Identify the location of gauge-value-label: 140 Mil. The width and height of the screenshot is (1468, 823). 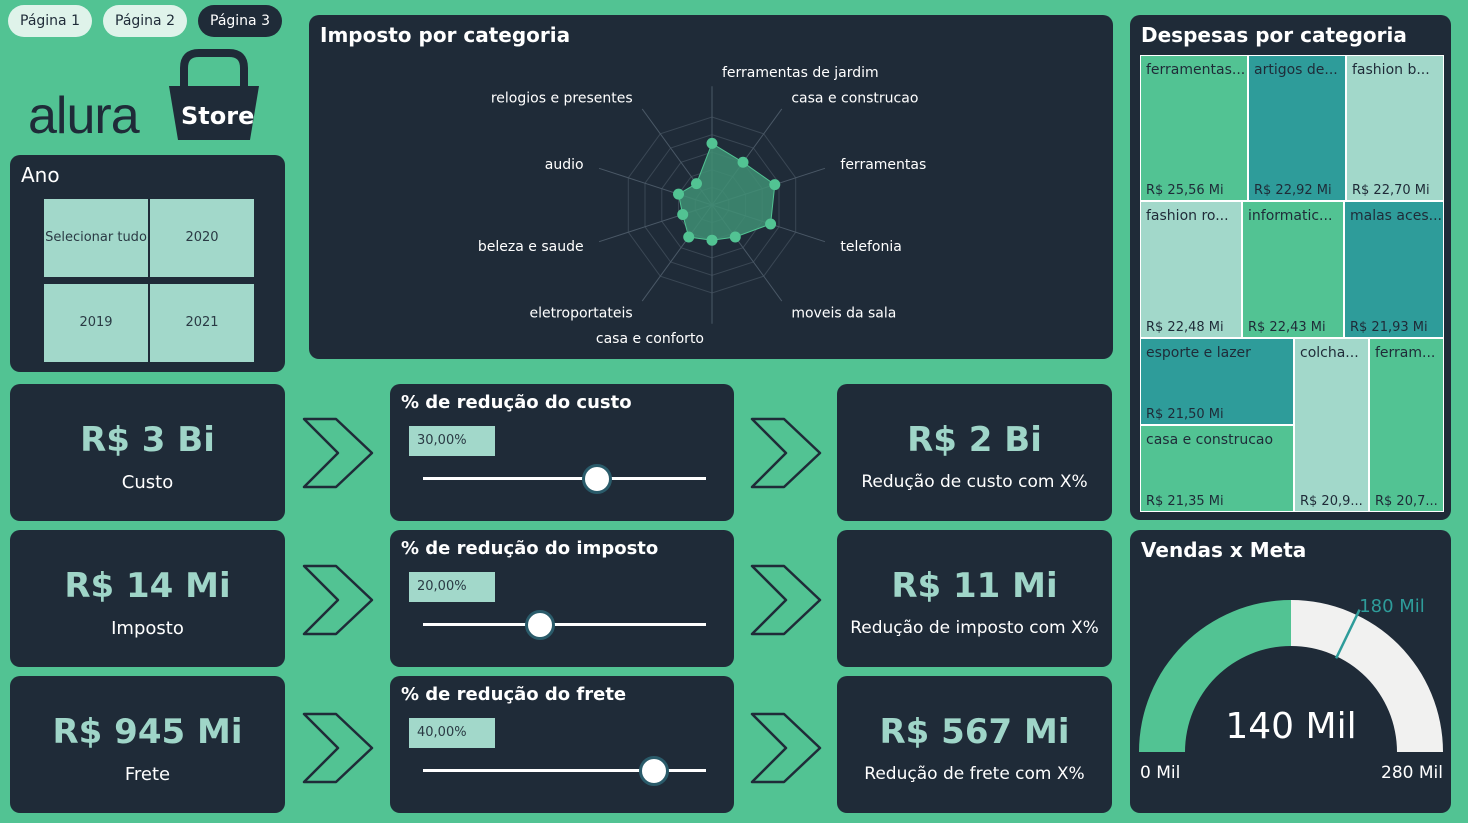
(1290, 726).